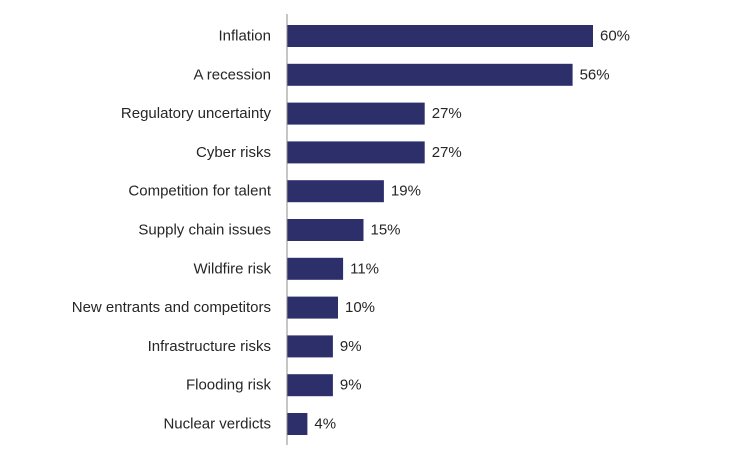  What do you see at coordinates (229, 385) in the screenshot?
I see `category-label: Flooding risk` at bounding box center [229, 385].